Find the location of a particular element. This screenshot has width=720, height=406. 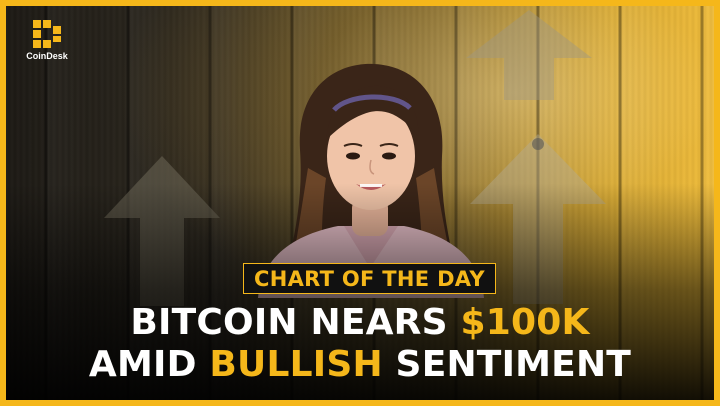

coindesk-logo: CoinDesk is located at coordinates (47, 40).